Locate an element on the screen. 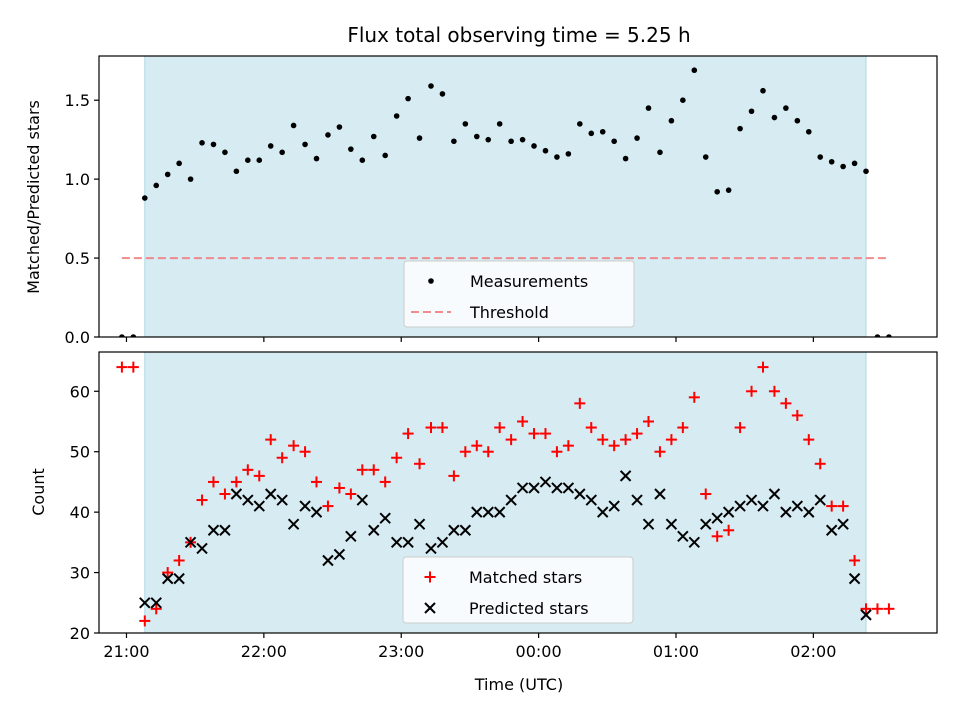  bottom-y-tick-label: 60 is located at coordinates (80, 391).